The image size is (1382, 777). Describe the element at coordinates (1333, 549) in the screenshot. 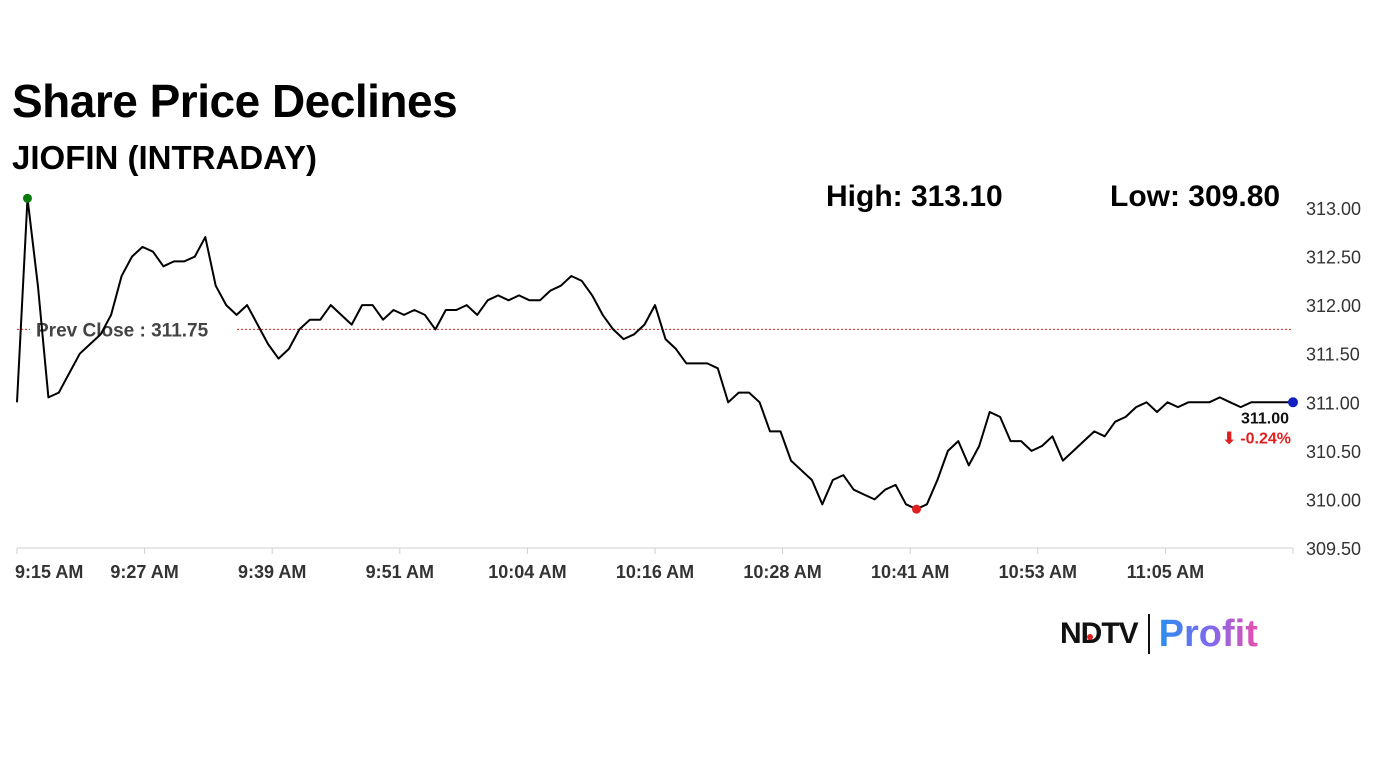

I see `y-tick-label: 309.50` at that location.